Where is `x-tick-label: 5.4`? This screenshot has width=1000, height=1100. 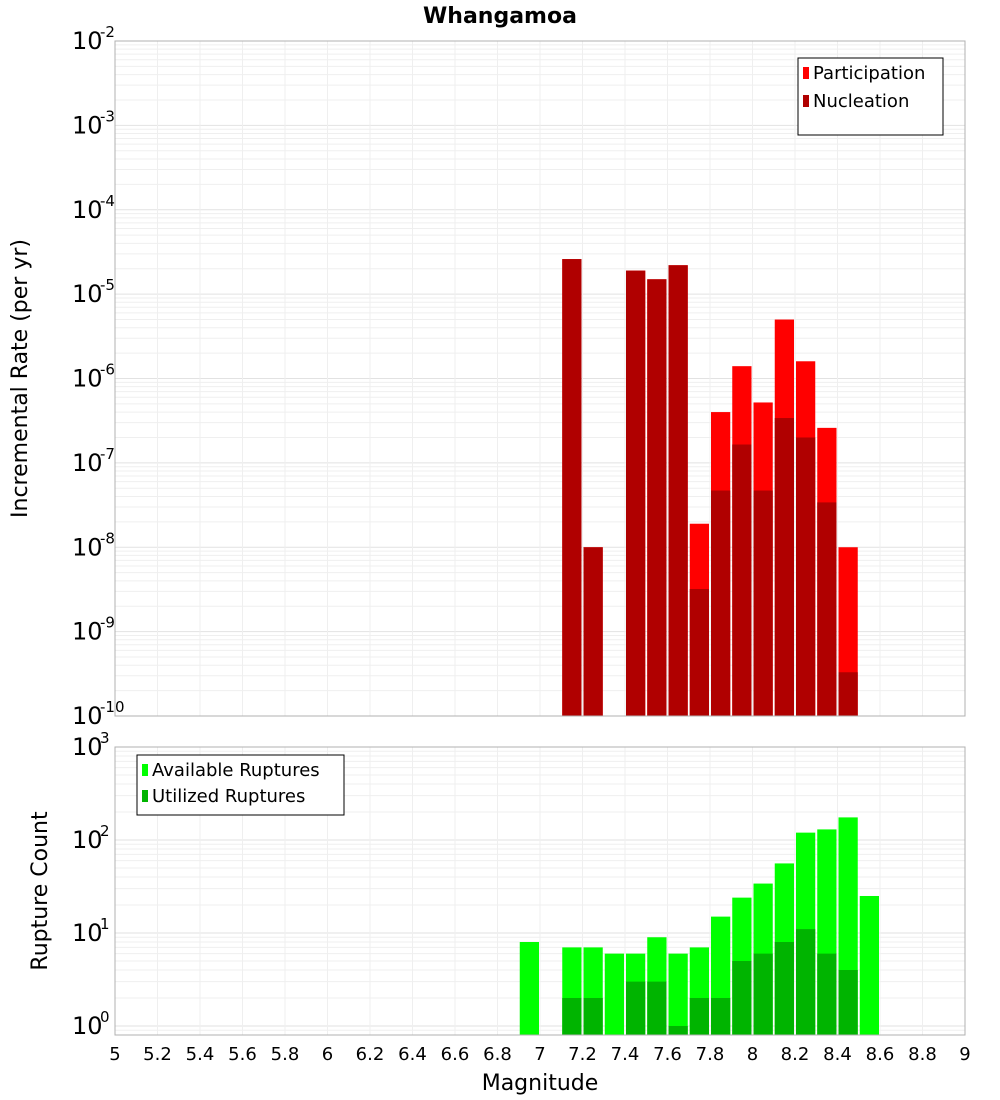 x-tick-label: 5.4 is located at coordinates (200, 1054).